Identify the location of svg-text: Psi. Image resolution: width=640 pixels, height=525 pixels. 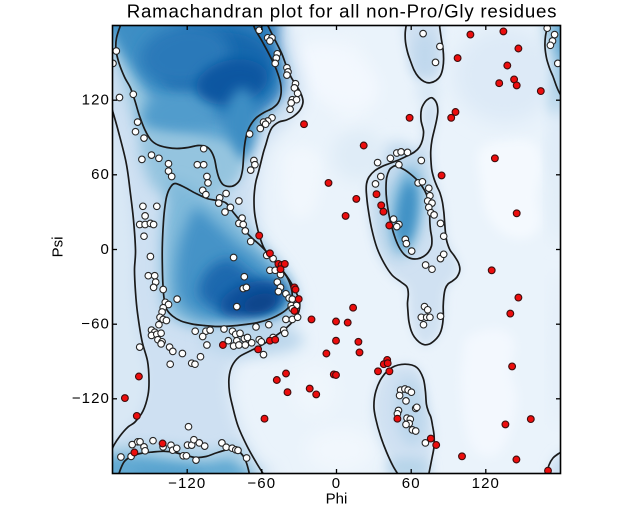
(58, 247).